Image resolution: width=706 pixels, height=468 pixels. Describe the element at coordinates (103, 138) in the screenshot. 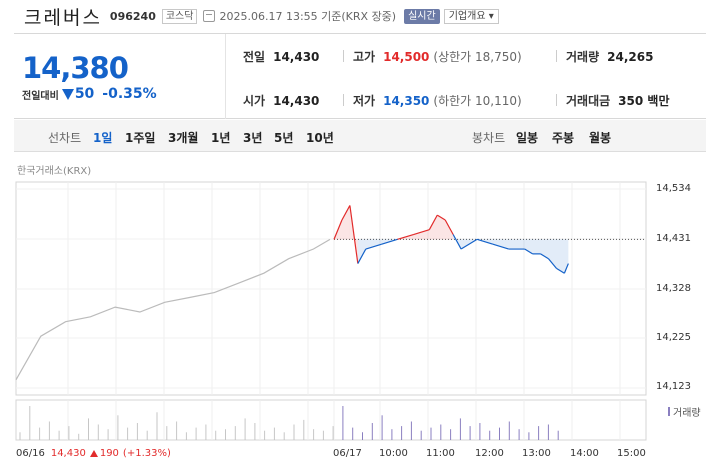

I see `tab-1d: 1일` at that location.